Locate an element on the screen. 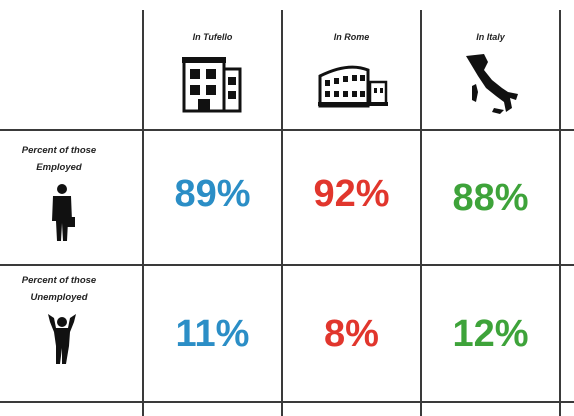 Image resolution: width=574 pixels, height=416 pixels. value-cell: 8% is located at coordinates (351, 334).